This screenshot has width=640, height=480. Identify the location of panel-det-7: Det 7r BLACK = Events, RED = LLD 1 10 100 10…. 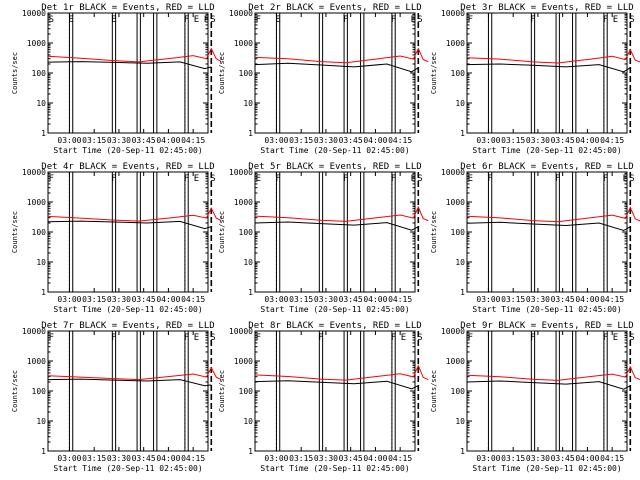
(116, 397).